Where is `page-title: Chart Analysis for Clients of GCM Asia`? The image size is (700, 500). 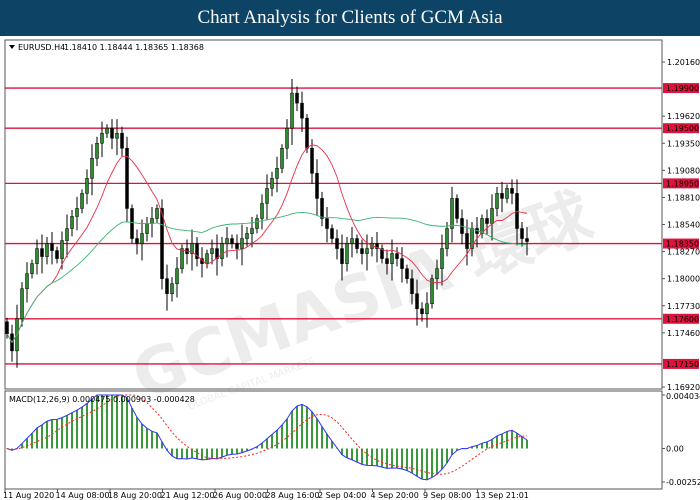 page-title: Chart Analysis for Clients of GCM Asia is located at coordinates (350, 18).